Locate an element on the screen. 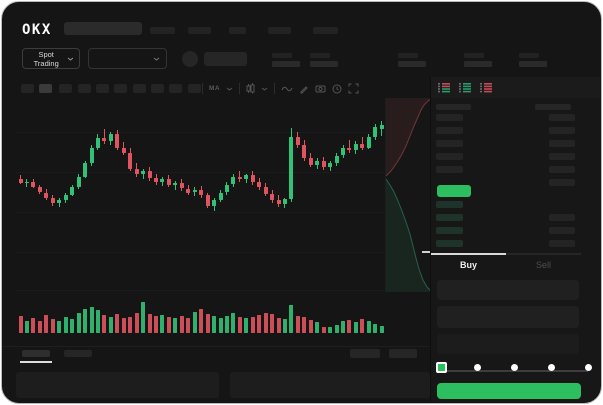 The image size is (603, 405). account-button-skeleton is located at coordinates (225, 59).